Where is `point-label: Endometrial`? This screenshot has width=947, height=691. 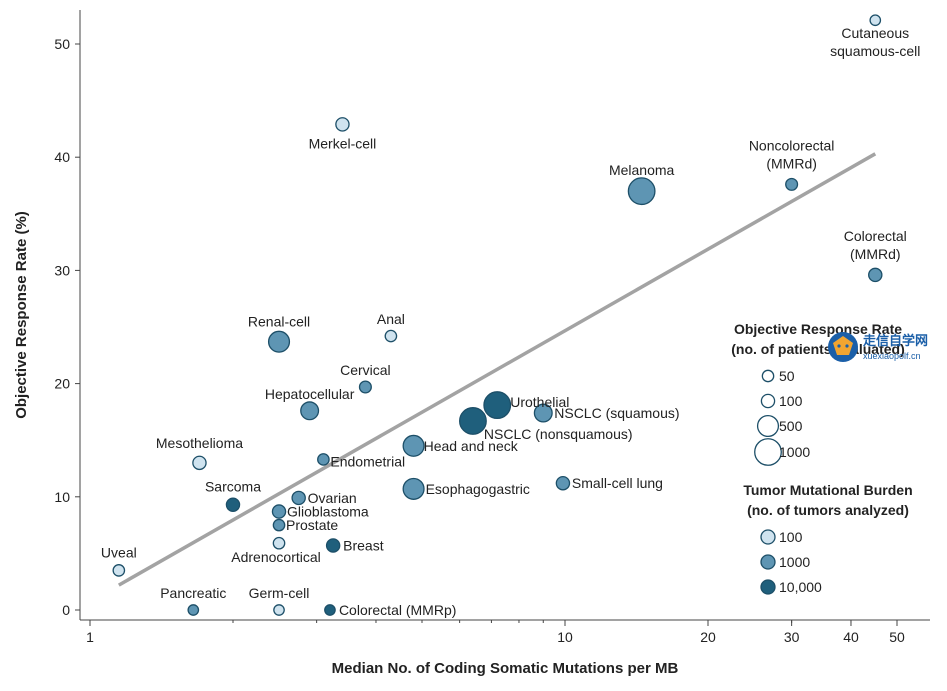
point-label: Endometrial is located at coordinates (367, 461).